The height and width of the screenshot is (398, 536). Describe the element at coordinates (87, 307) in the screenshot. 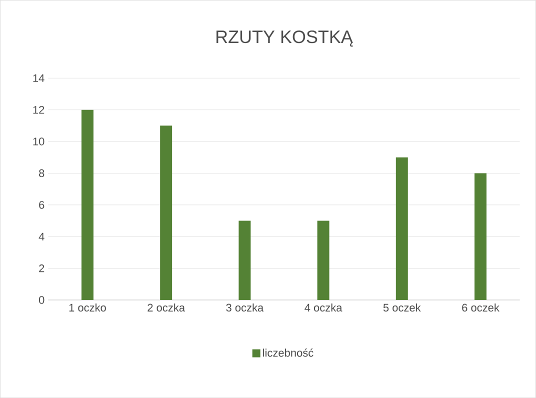

I see `x-tick-label: 1 oczko` at that location.